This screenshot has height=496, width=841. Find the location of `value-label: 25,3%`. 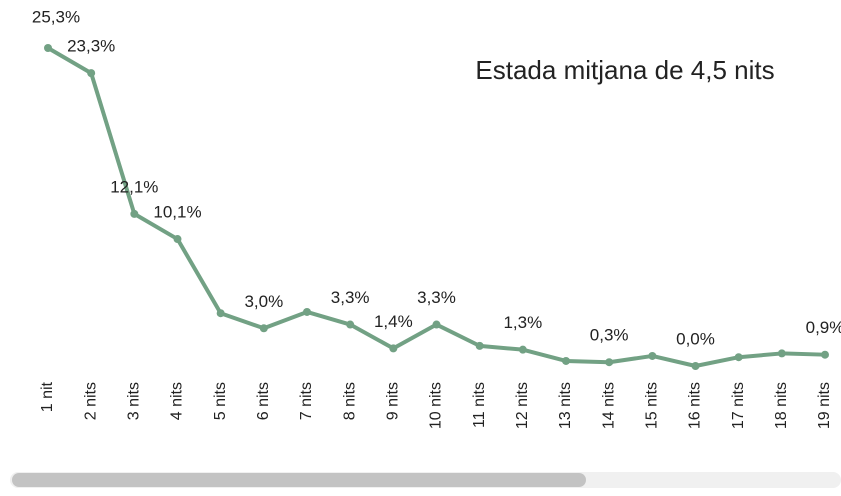

value-label: 25,3% is located at coordinates (56, 16).